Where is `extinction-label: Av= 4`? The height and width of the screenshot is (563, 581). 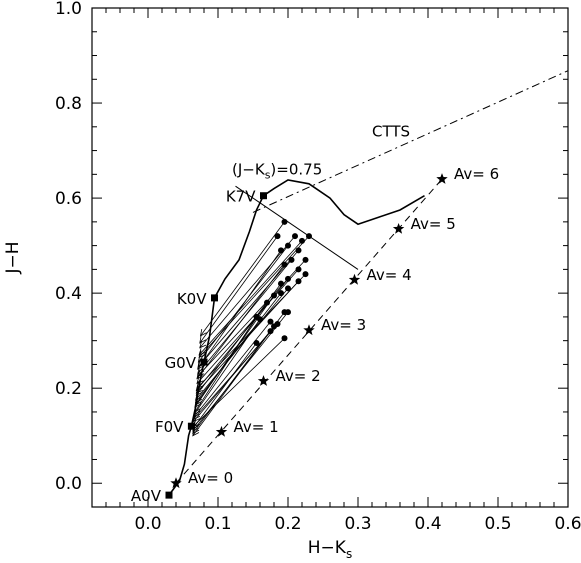
extinction-label: Av= 4 is located at coordinates (389, 275).